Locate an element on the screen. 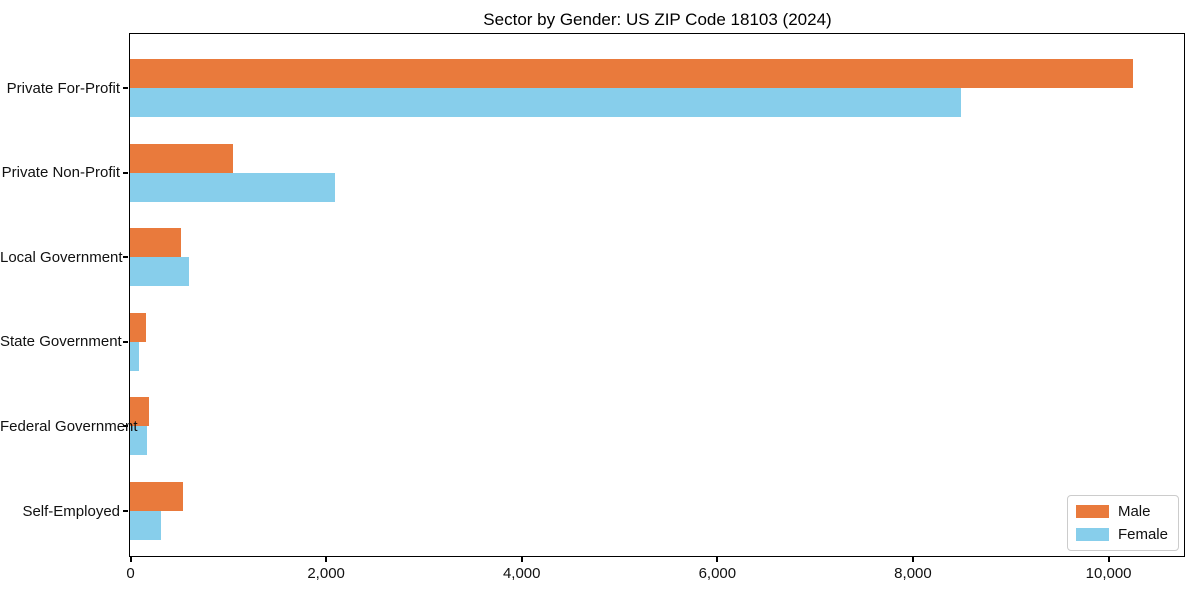 The height and width of the screenshot is (600, 1200). legend-label-female: Female is located at coordinates (1142, 534).